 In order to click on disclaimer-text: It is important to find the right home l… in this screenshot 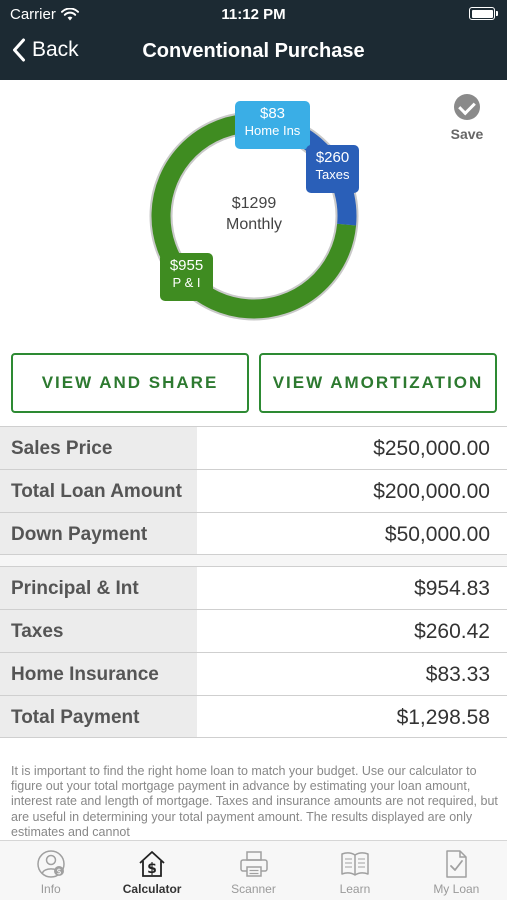, I will do `click(254, 801)`.